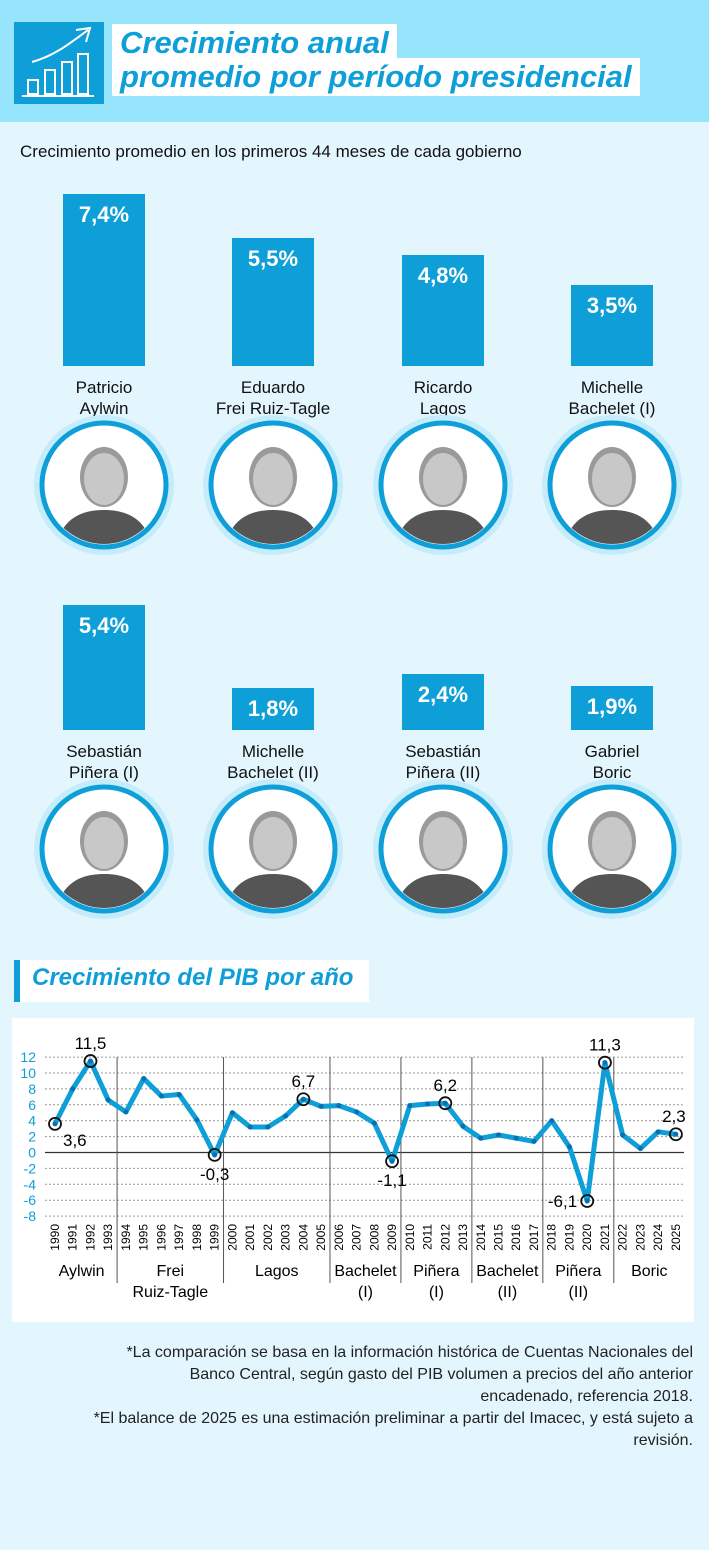  What do you see at coordinates (443, 695) in the screenshot?
I see `bar-value-label: 2,4%` at bounding box center [443, 695].